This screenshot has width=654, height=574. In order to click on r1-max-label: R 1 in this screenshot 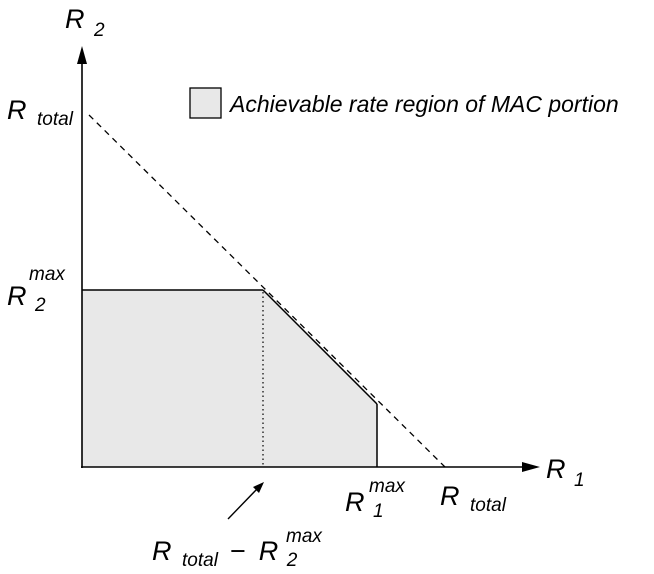, I will do `click(364, 504)`.